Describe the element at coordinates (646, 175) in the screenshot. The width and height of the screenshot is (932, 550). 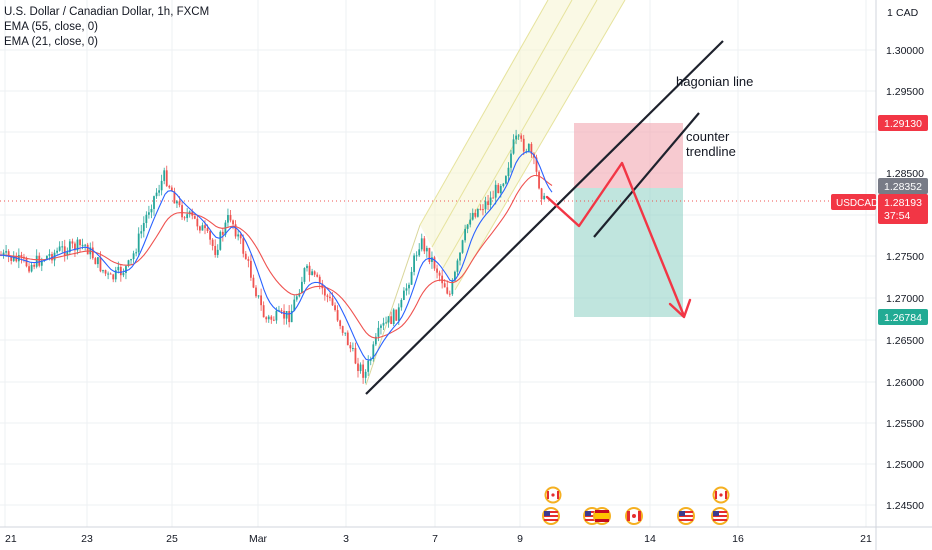
I see `counter-trendline` at that location.